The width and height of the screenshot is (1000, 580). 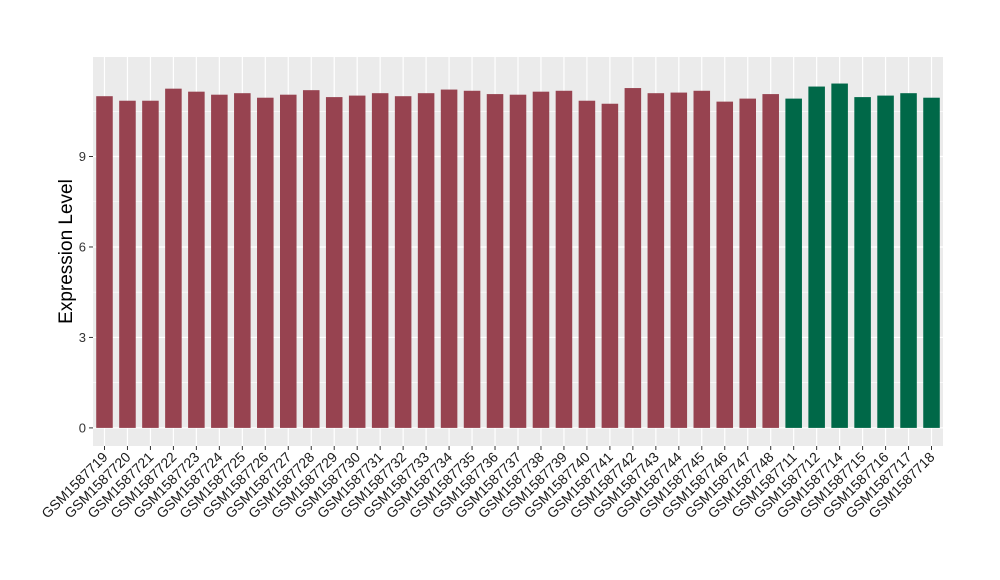 I want to click on bar-GSM1587742, so click(x=633, y=258).